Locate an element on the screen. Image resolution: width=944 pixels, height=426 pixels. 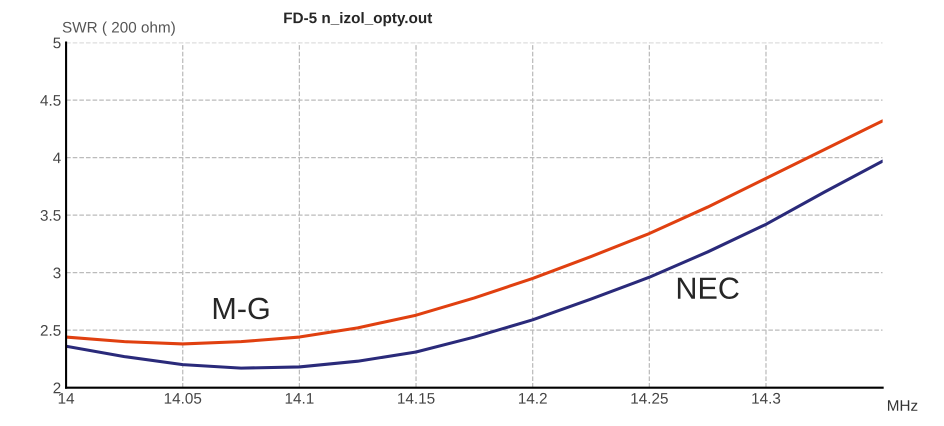
y-tick-label: 5 is located at coordinates (57, 43).